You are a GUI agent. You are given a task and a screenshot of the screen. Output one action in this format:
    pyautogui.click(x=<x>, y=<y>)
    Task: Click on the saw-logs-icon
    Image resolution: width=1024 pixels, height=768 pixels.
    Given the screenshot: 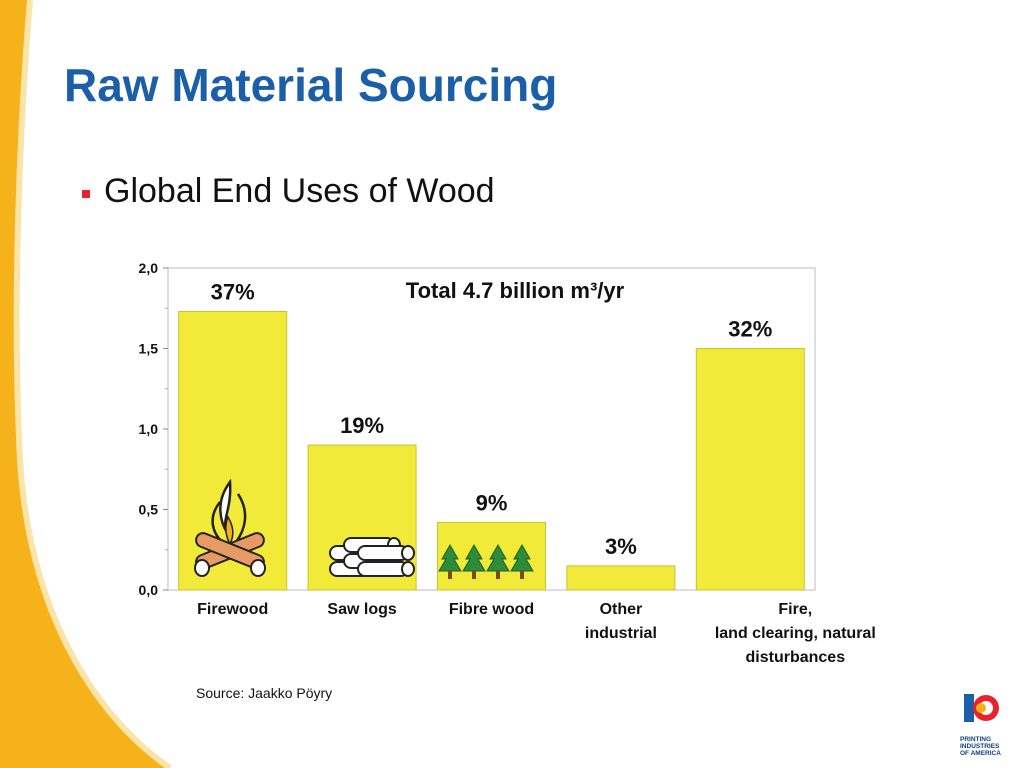 What is the action you would take?
    pyautogui.click(x=372, y=557)
    